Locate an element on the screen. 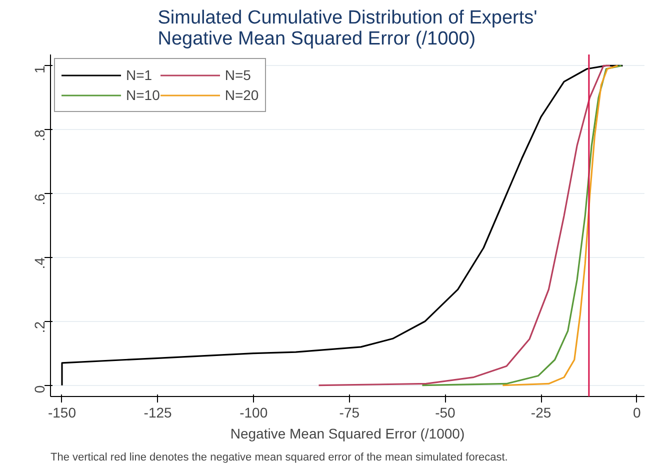 Image resolution: width=656 pixels, height=468 pixels. y-tick-label: .4 is located at coordinates (40, 263).